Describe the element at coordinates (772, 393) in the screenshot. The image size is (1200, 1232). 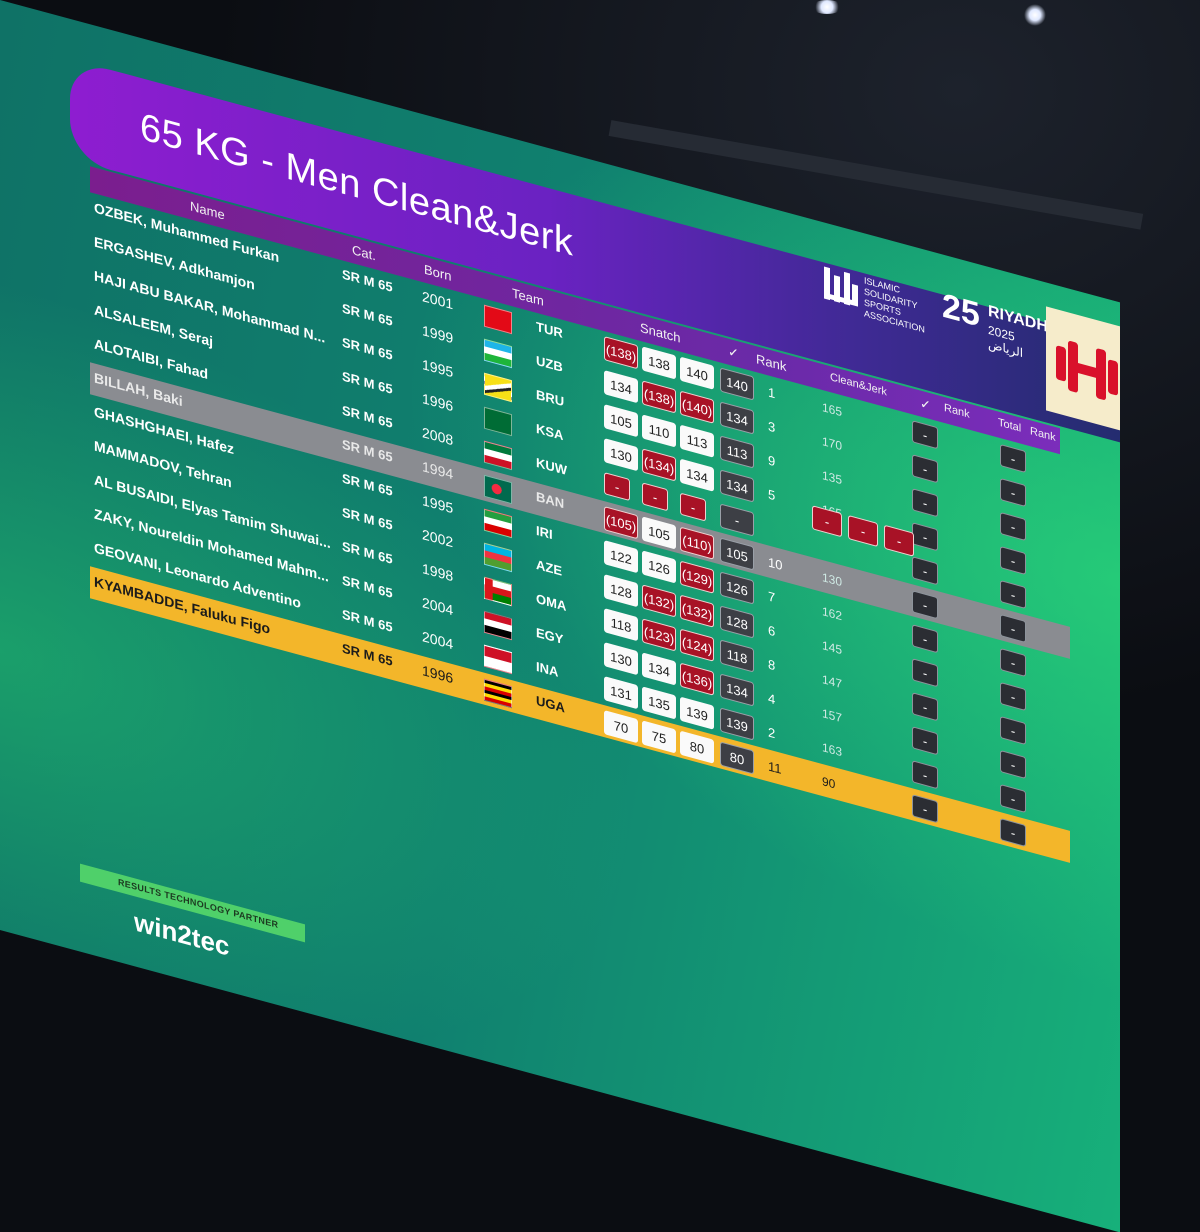
I see `snatch-rank: 1` at that location.